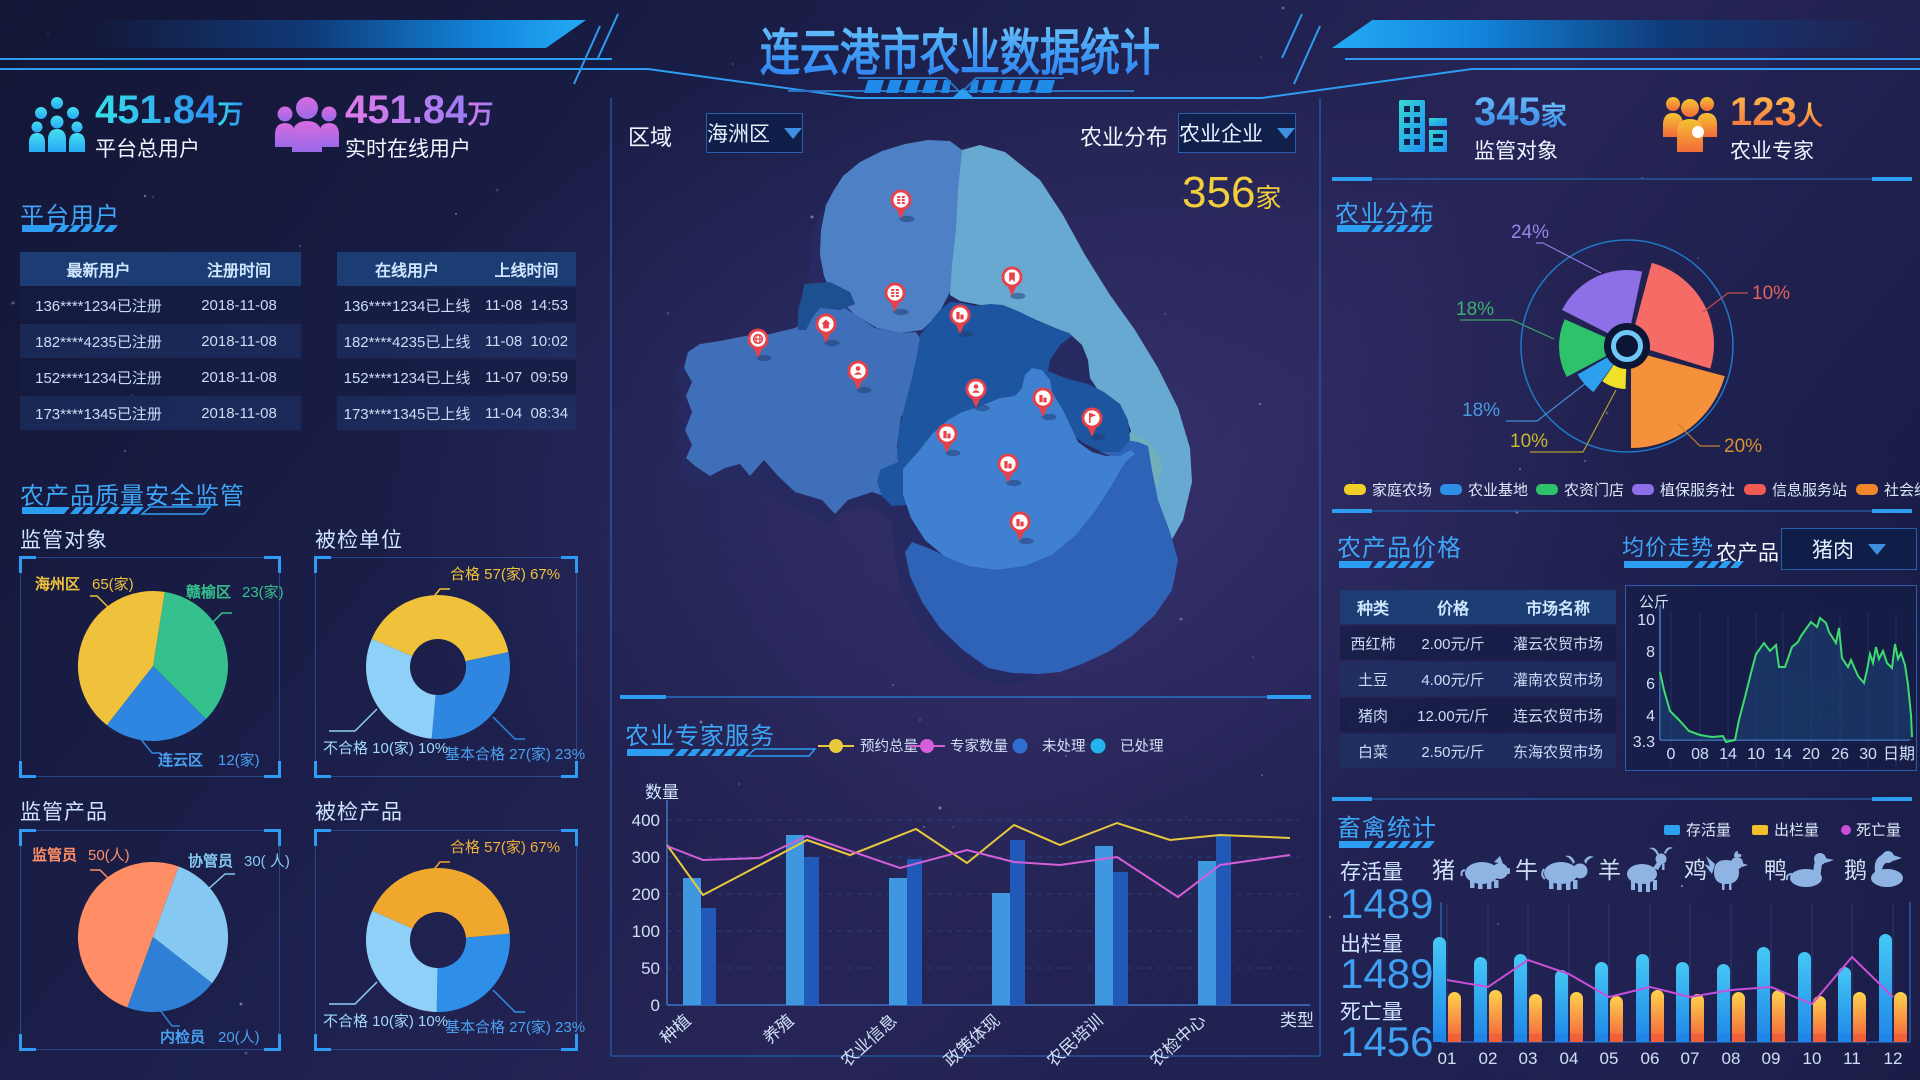  Describe the element at coordinates (1530, 232) in the screenshot. I see `svg-text: 24%` at that location.